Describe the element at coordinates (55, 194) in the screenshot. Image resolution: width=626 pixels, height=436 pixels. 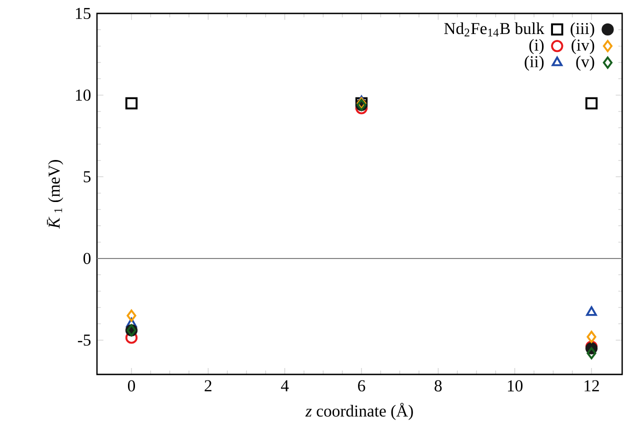
I see `y-axis-title: K̄$_{1}$ (meV)` at that location.